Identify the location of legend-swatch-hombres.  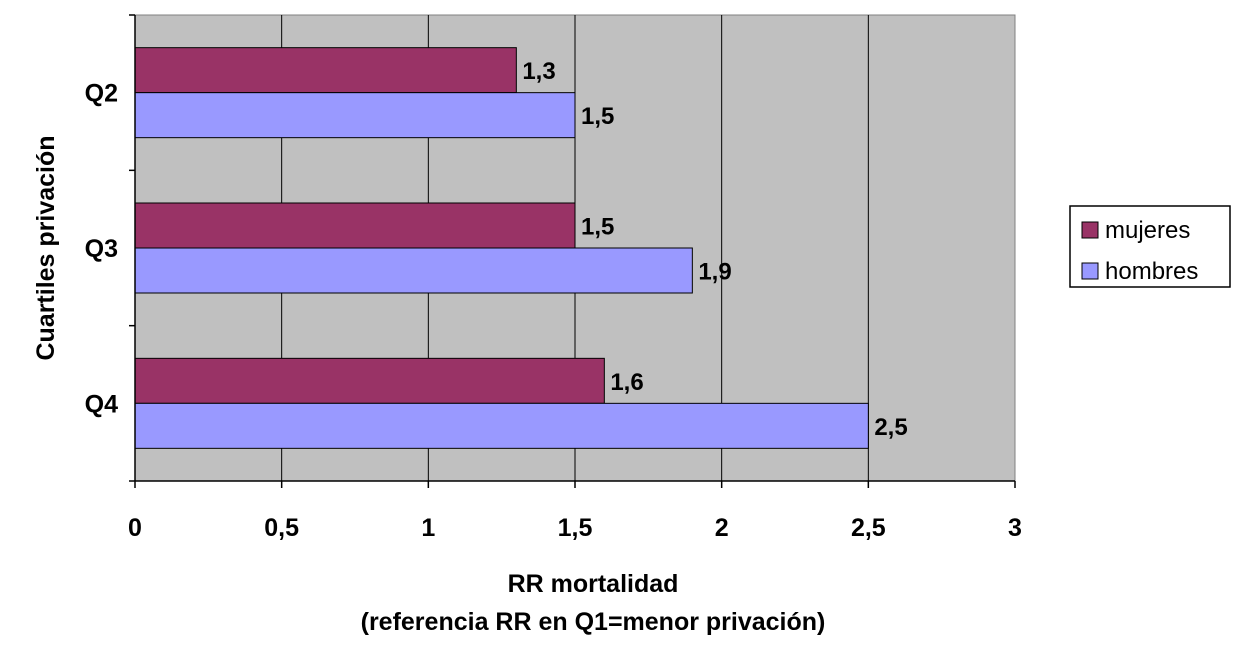
(1090, 271).